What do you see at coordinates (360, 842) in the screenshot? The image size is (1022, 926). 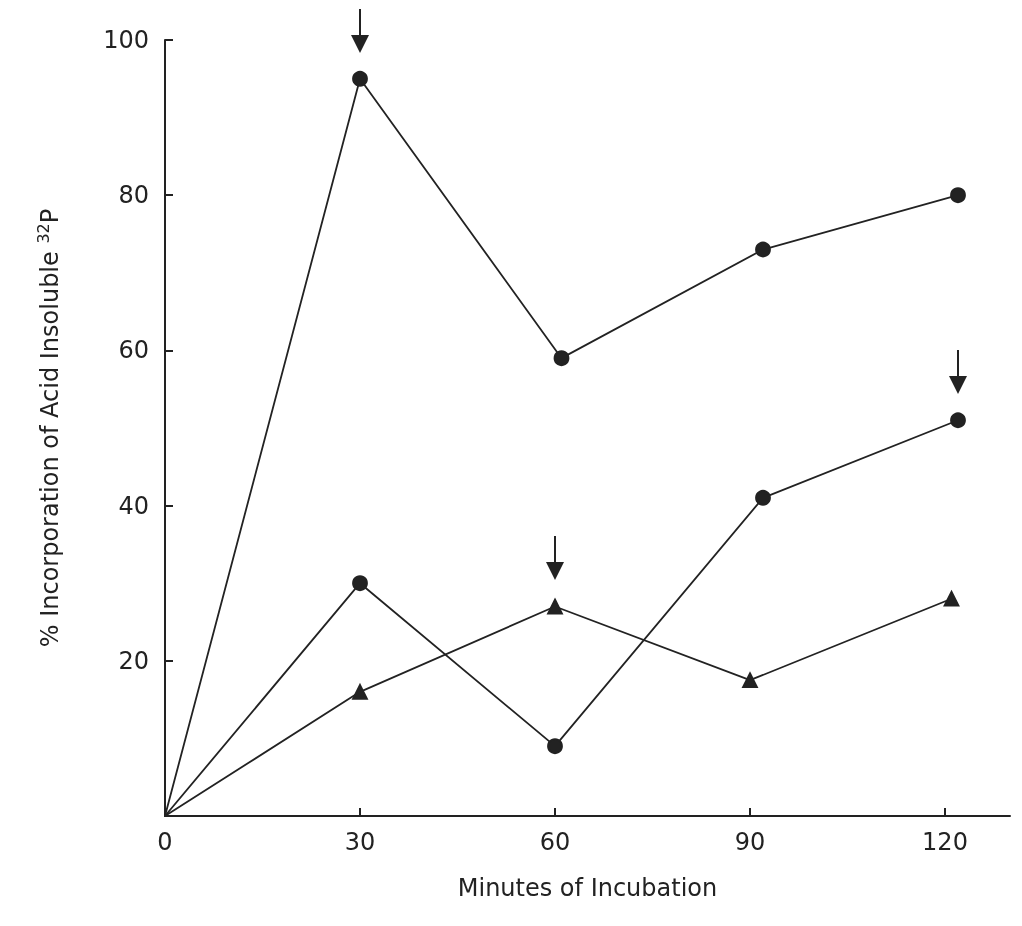 I see `x-tick-label: 30` at bounding box center [360, 842].